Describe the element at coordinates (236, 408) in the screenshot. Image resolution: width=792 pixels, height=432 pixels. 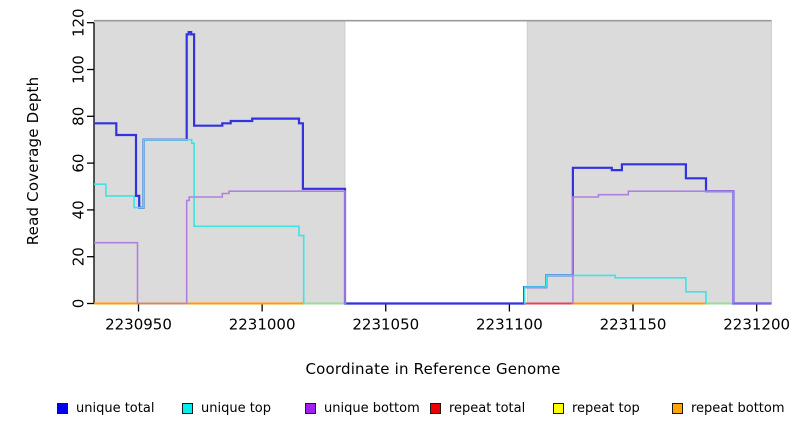
I see `legend-label: unique top` at that location.